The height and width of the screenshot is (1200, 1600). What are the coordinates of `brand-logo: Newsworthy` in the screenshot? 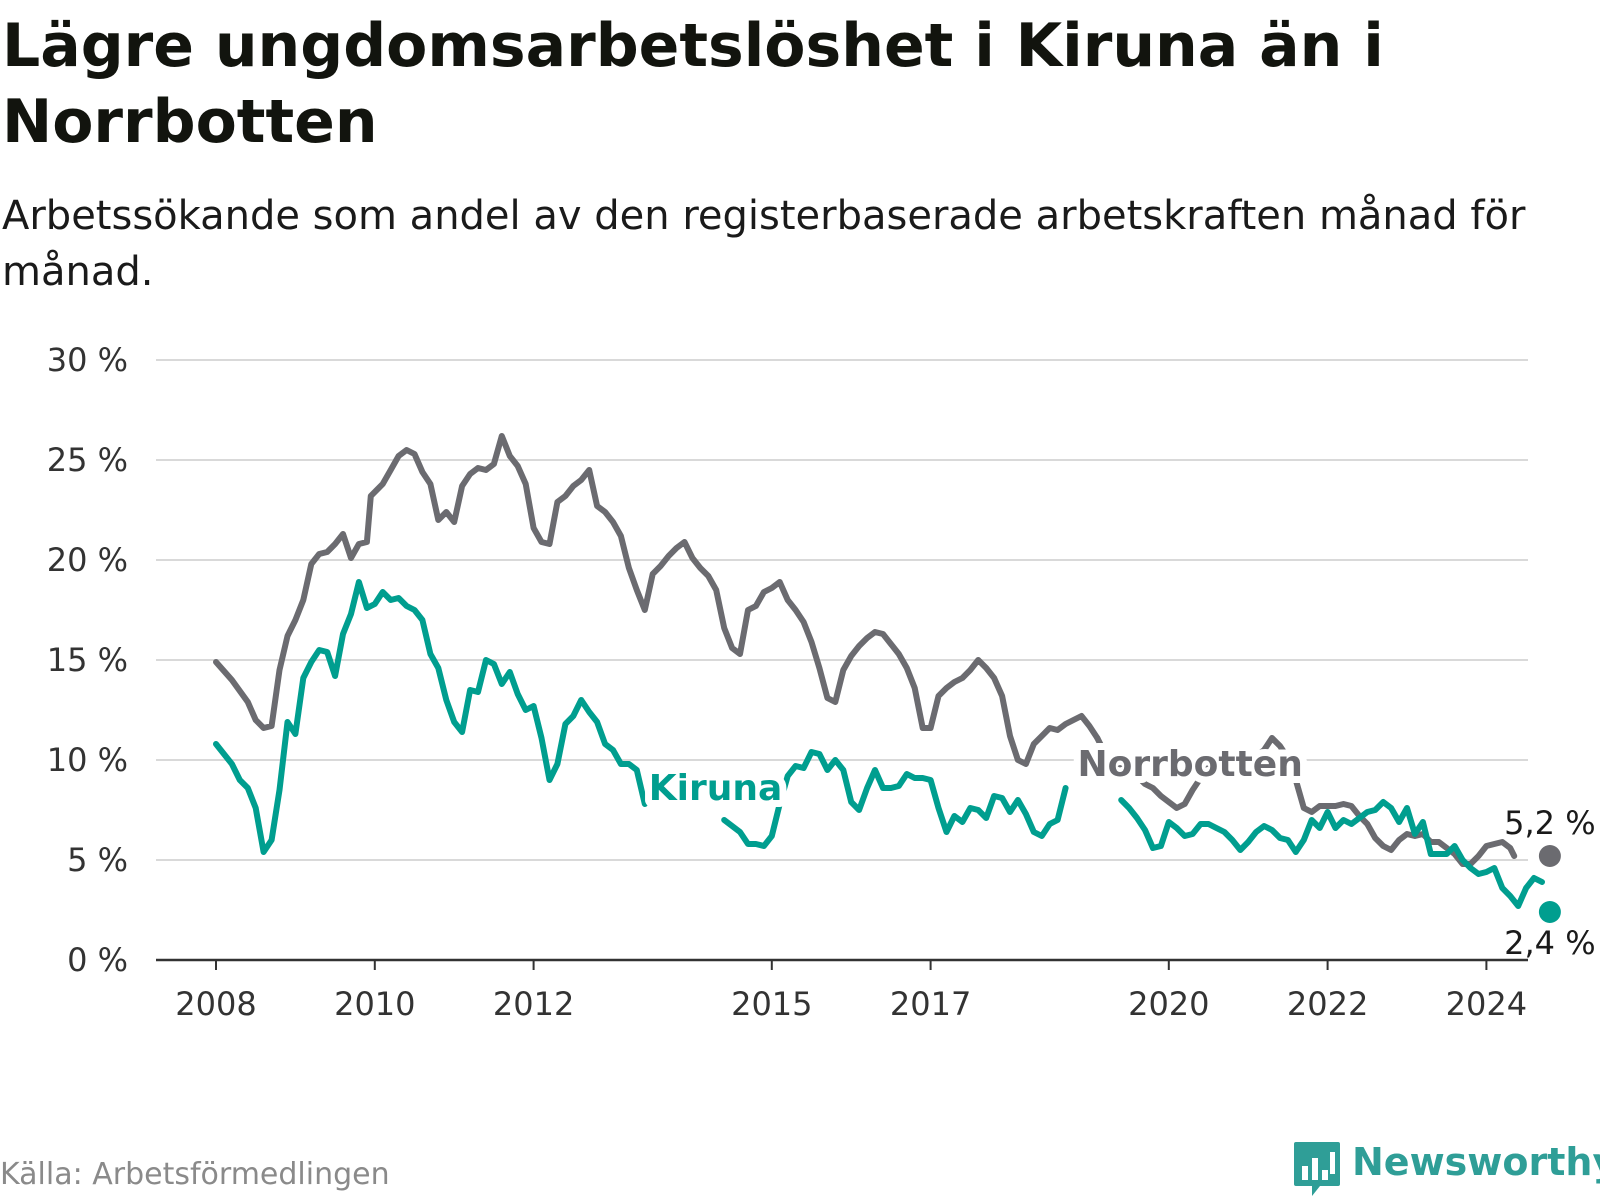 It's located at (1446, 1170).